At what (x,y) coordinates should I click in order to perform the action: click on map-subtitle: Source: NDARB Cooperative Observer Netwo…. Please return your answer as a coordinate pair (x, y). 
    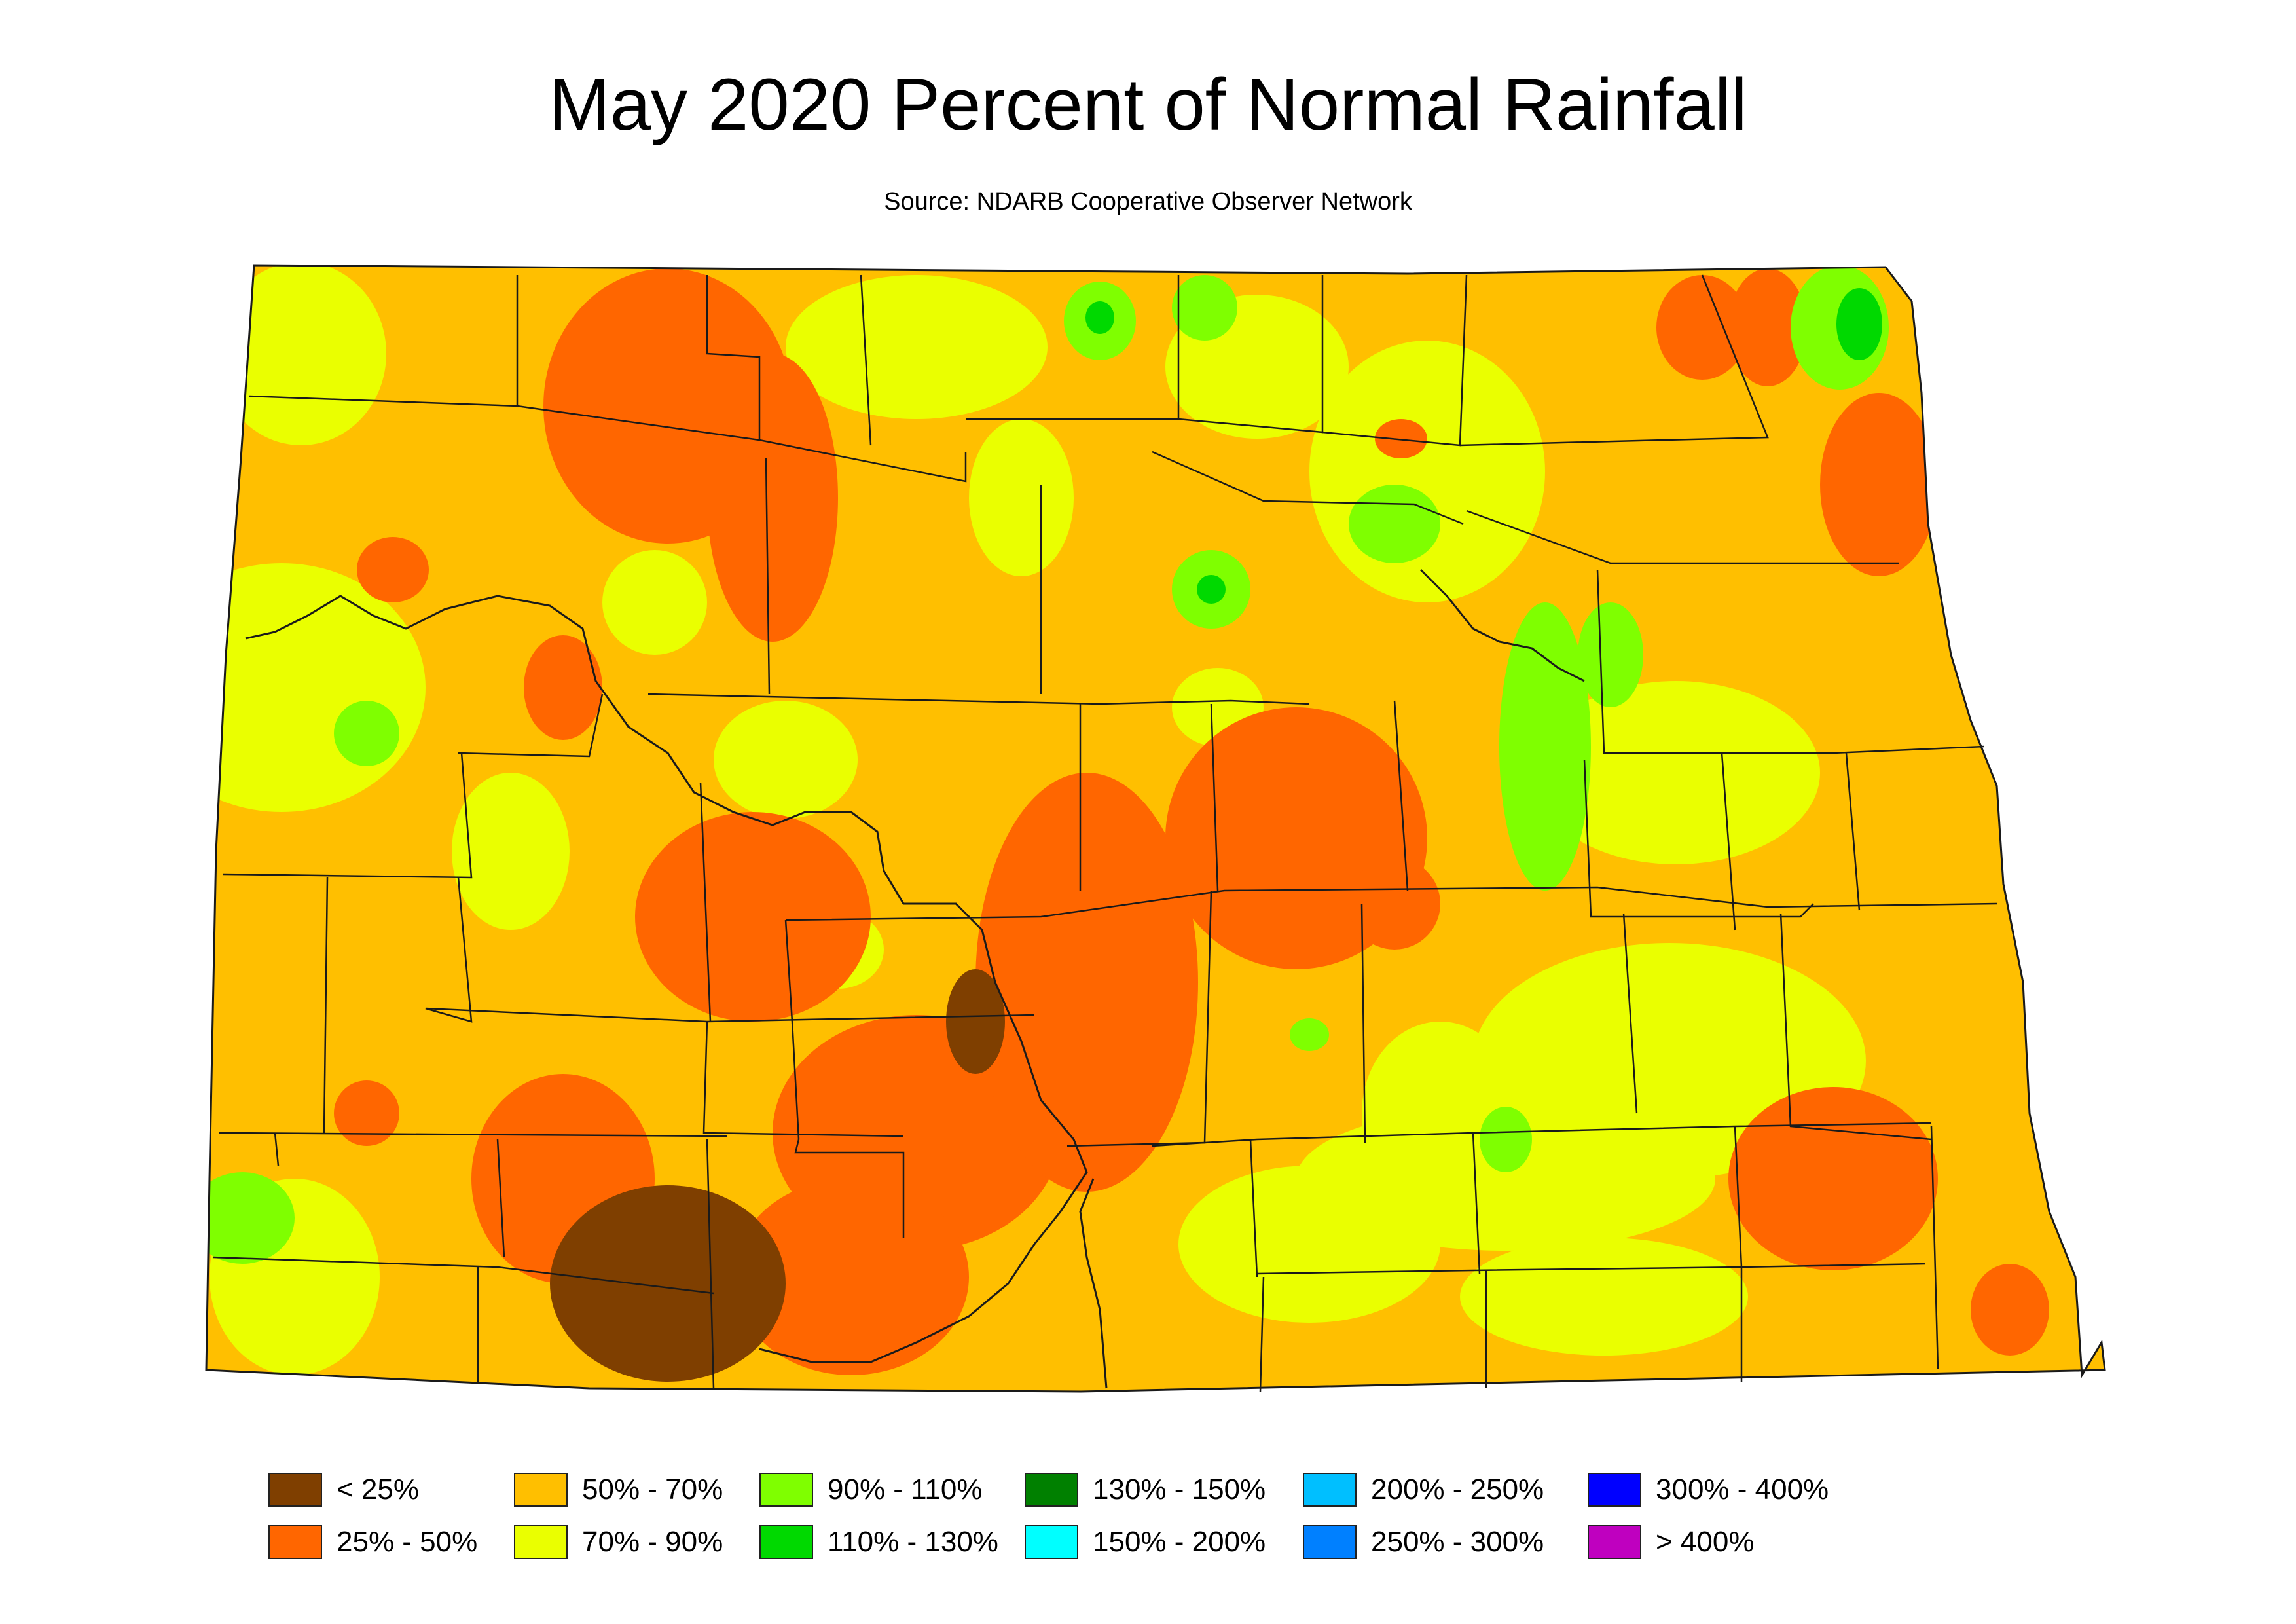
    Looking at the image, I should click on (1148, 201).